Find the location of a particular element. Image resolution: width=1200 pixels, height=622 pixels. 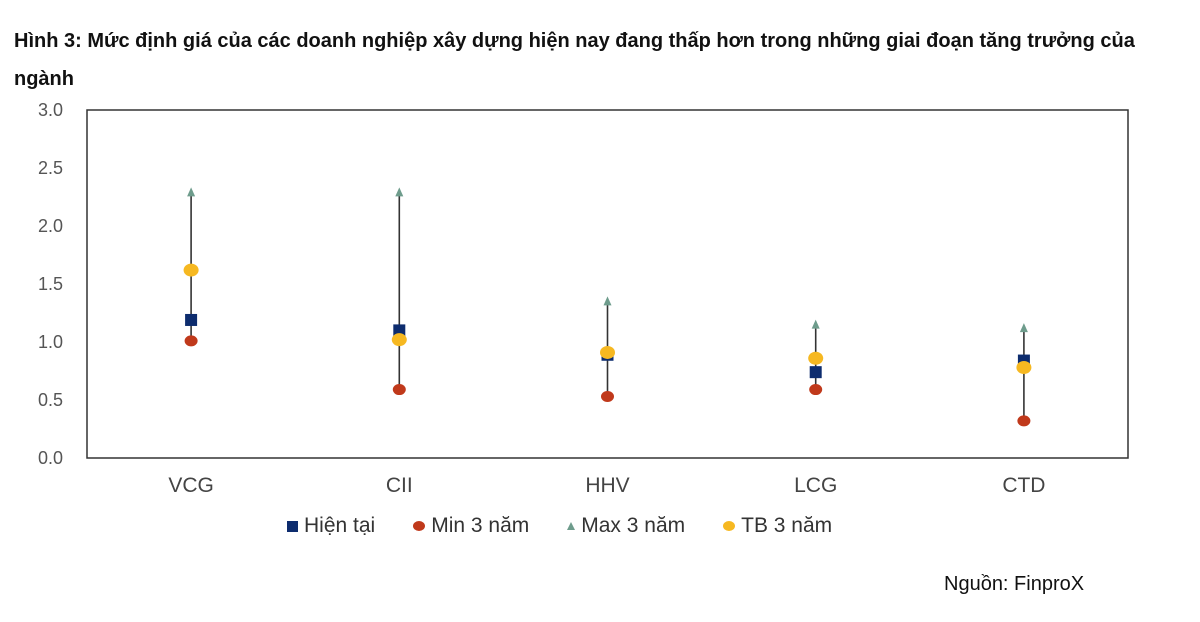

legend-label: Max 3 năm is located at coordinates (633, 525).